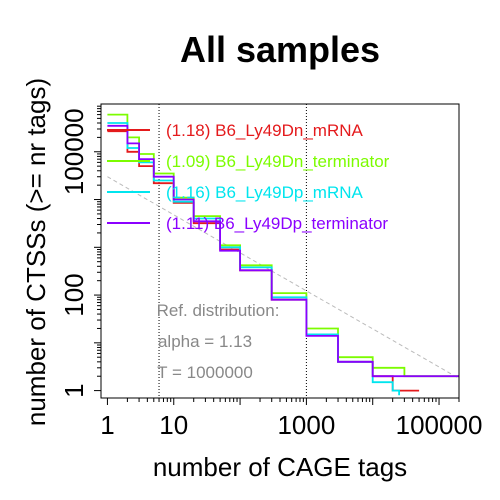 This screenshot has height=500, width=500. What do you see at coordinates (205, 372) in the screenshot?
I see `reference-total: T = 1000000` at bounding box center [205, 372].